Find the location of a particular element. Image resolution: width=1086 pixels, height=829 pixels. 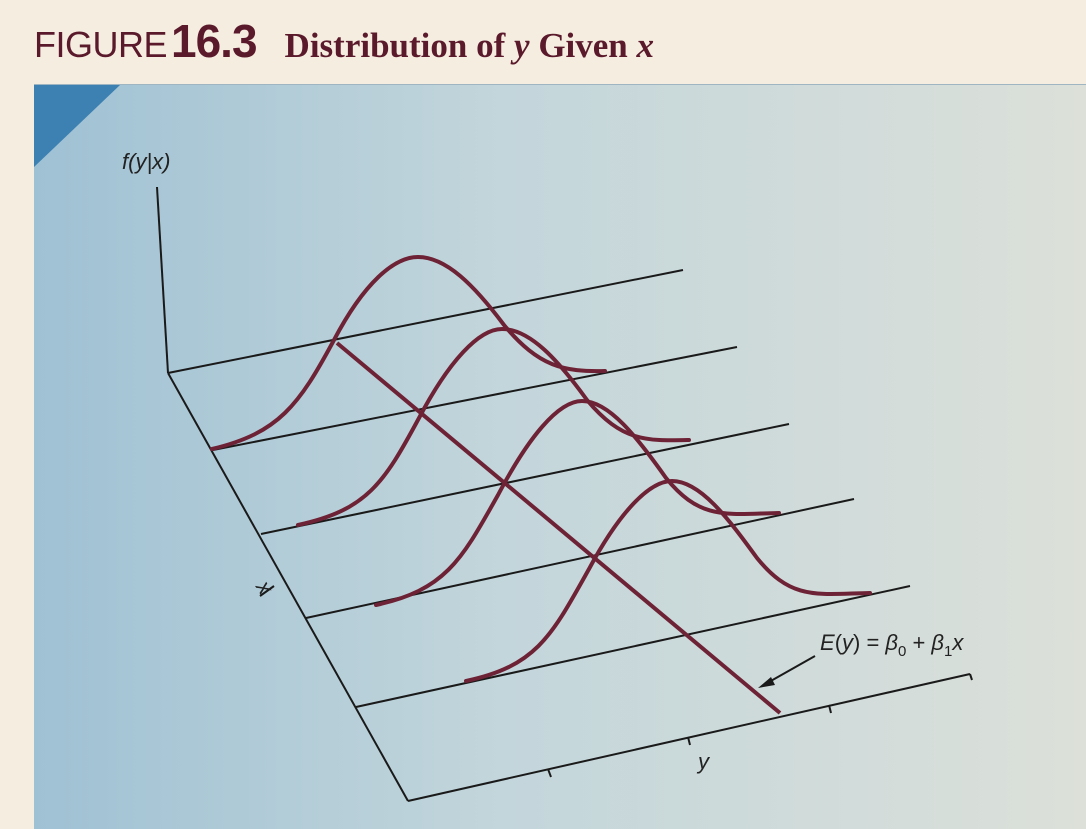

figure-title-bar: FIGURE 16.3 Distribution of y Given x is located at coordinates (344, 44).